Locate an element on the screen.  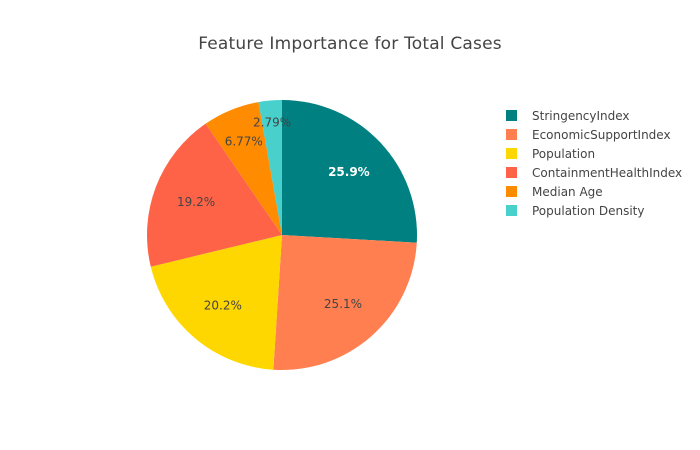
pie-slice-median-age is located at coordinates (243, 168).